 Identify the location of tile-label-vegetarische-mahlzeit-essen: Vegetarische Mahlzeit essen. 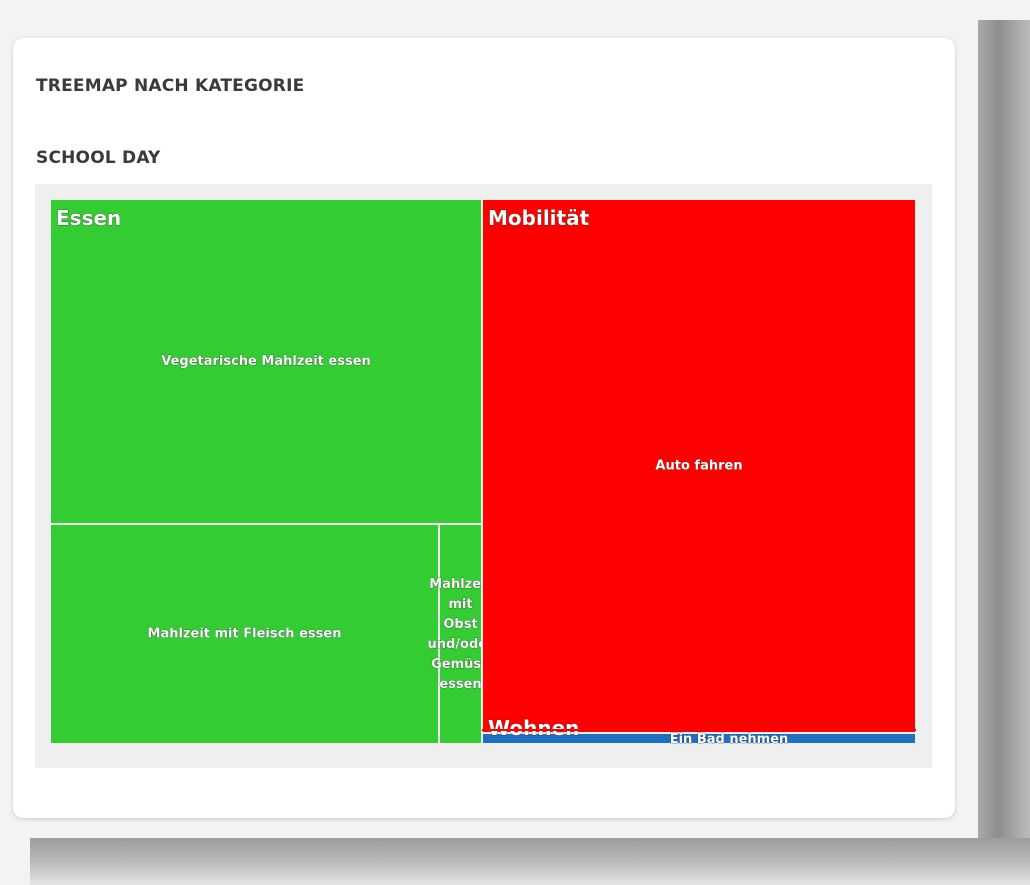
(266, 361).